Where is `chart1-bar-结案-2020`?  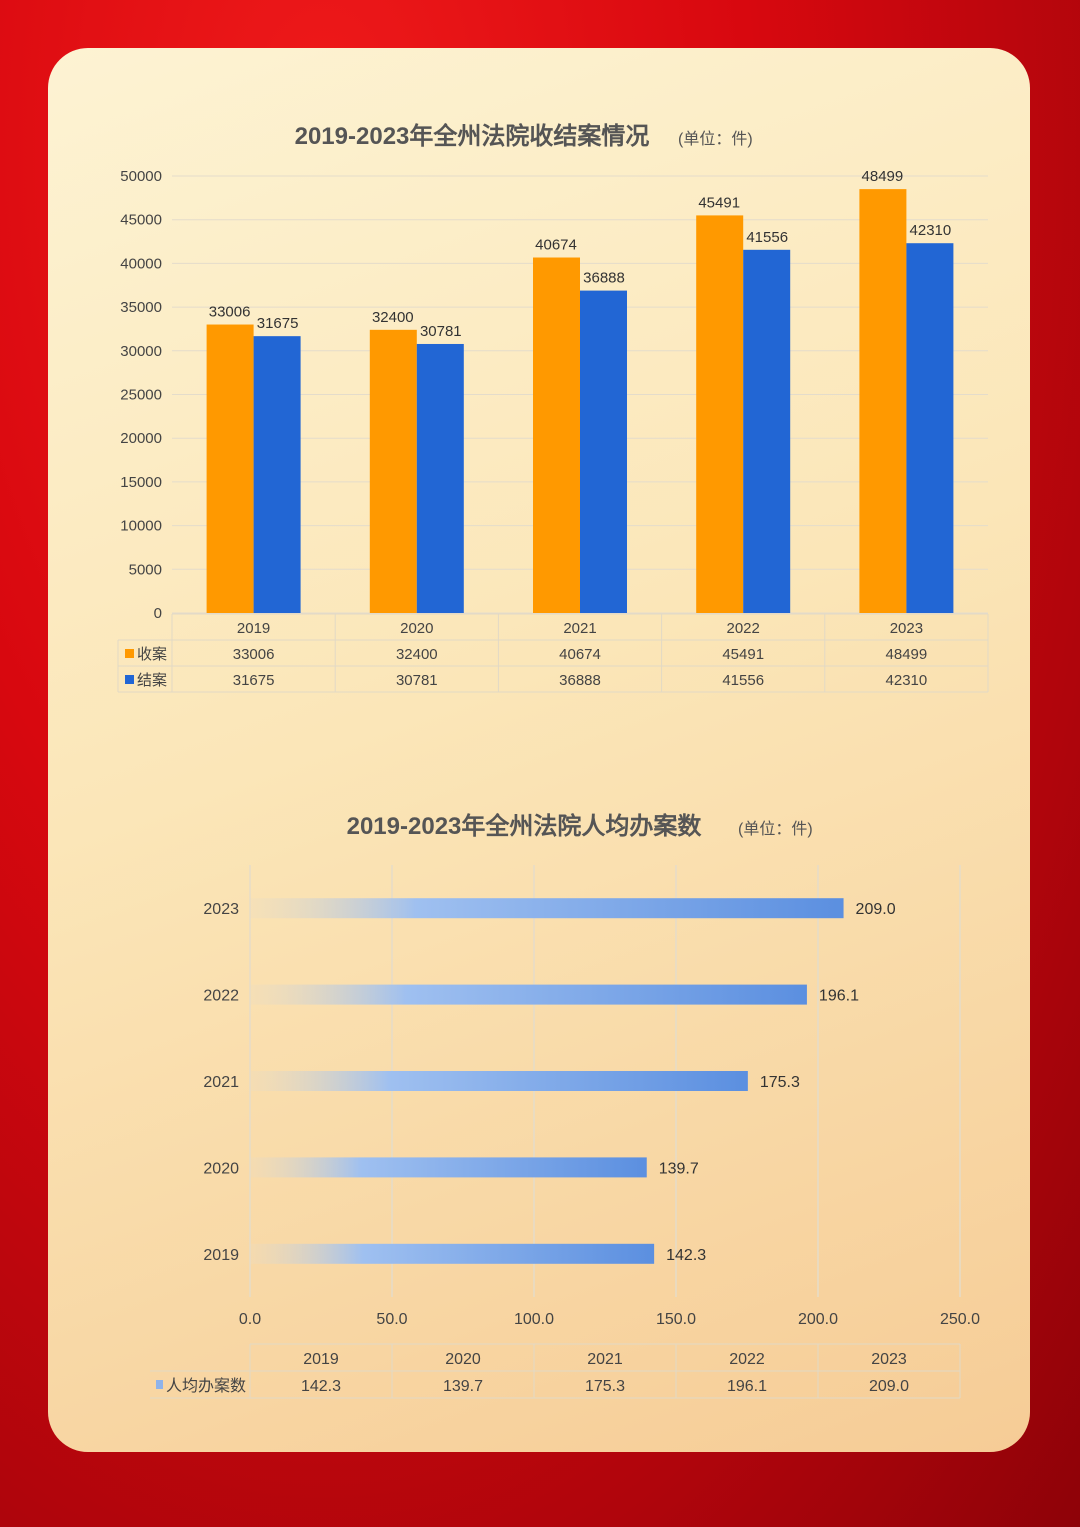 chart1-bar-结案-2020 is located at coordinates (440, 478).